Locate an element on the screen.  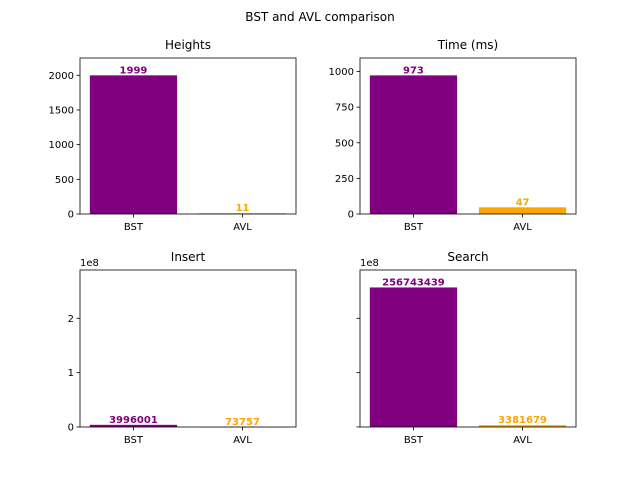
y-tick-label-time-ms-3: 750 is located at coordinates (344, 108).